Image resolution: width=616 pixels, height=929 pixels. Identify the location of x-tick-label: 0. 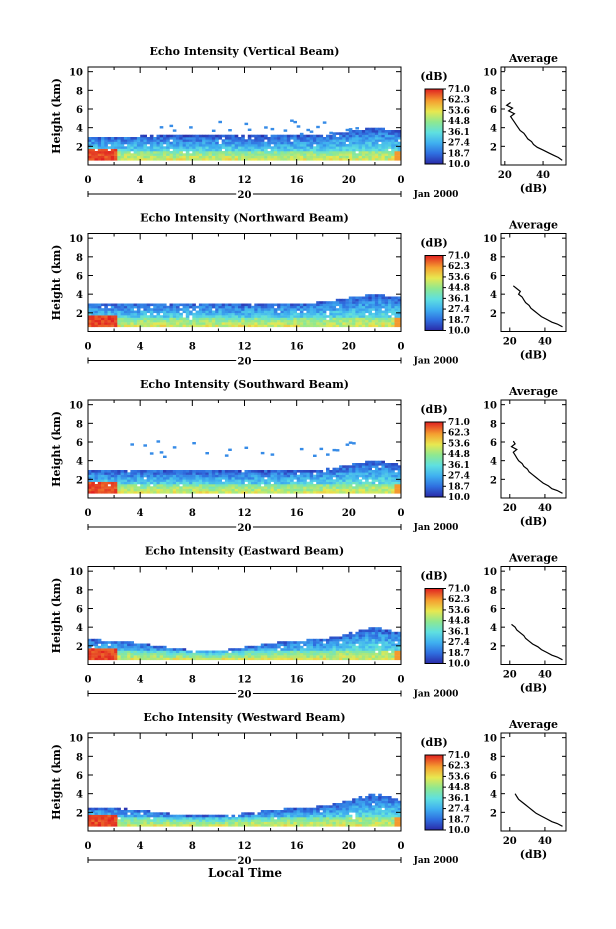
(88, 180).